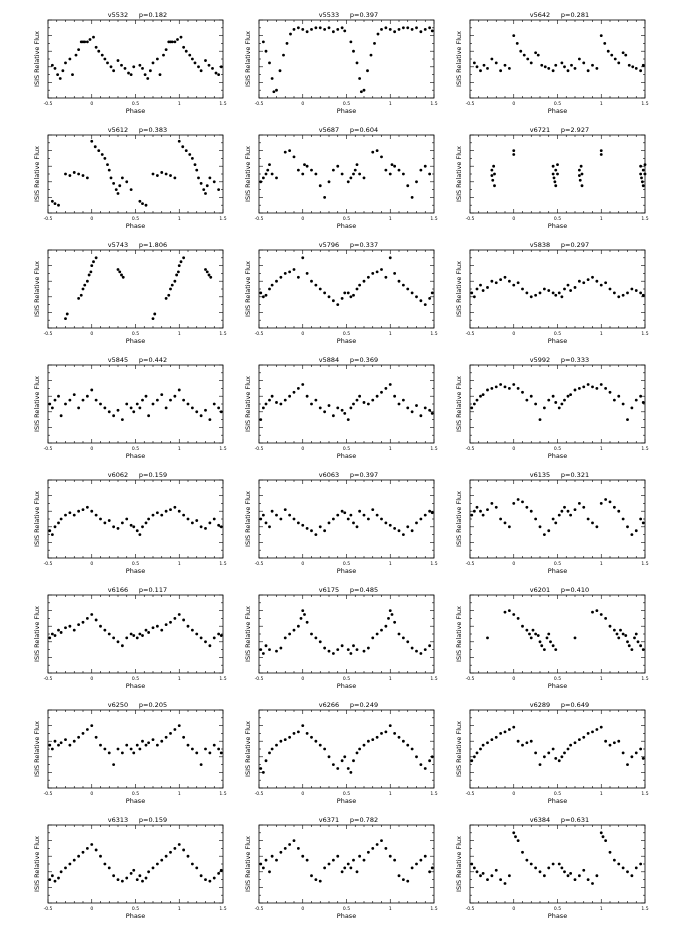 This screenshot has height=935, width=675. I want to click on panel-period: p=0.397, so click(364, 15).